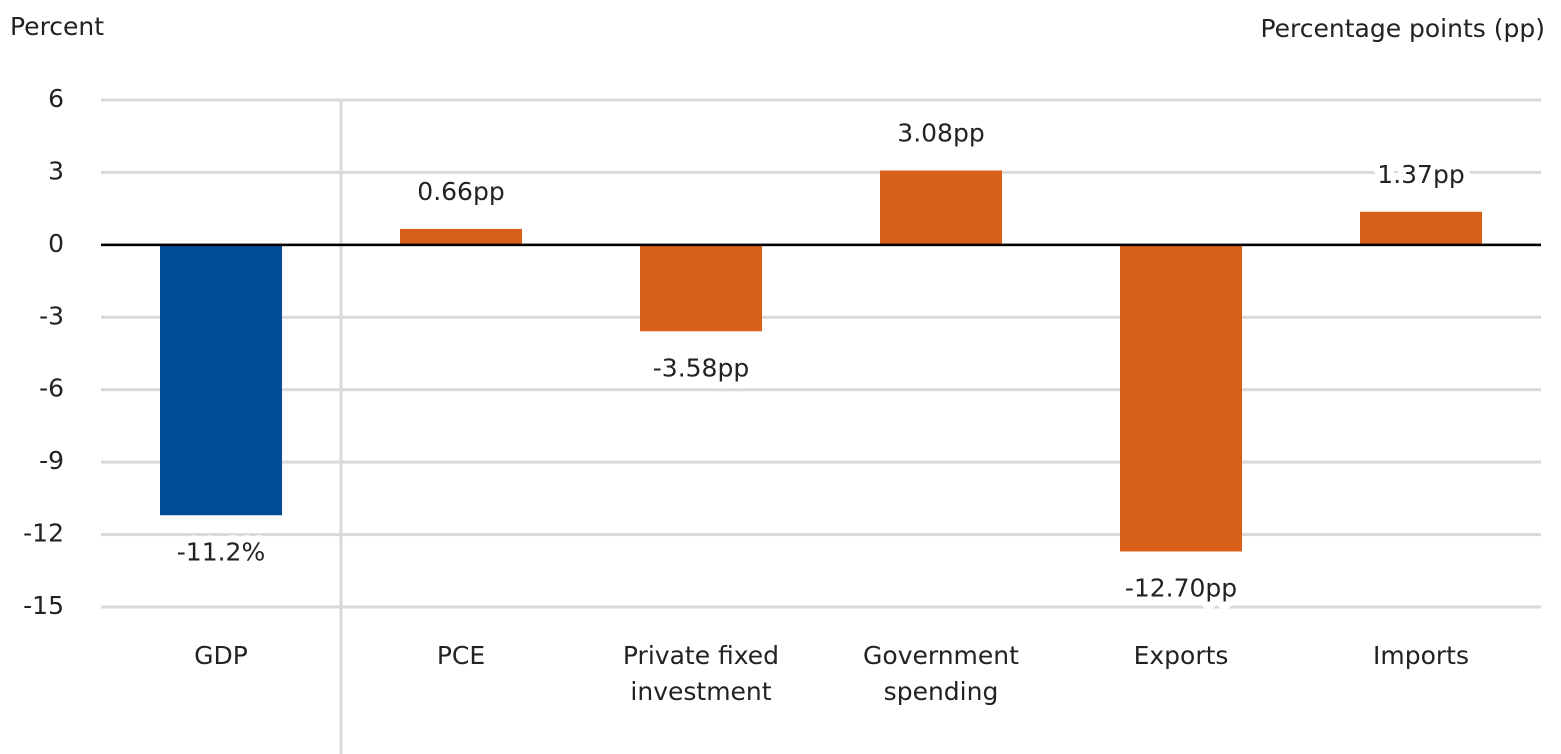 The width and height of the screenshot is (1561, 754). Describe the element at coordinates (940, 132) in the screenshot. I see `data-label: 3.08pp` at that location.